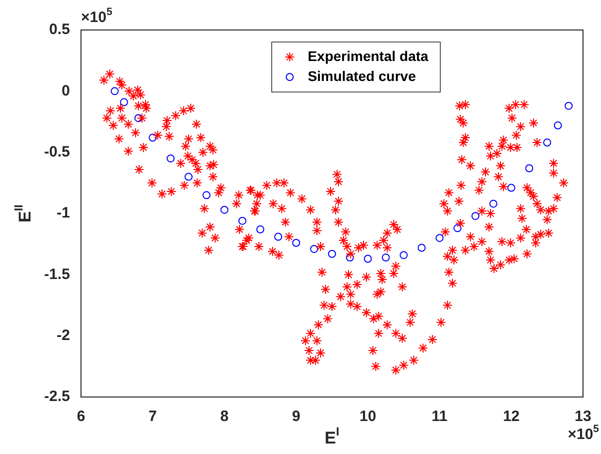 Image resolution: width=601 pixels, height=454 pixels. Describe the element at coordinates (368, 417) in the screenshot. I see `x-tick-label: 10` at that location.